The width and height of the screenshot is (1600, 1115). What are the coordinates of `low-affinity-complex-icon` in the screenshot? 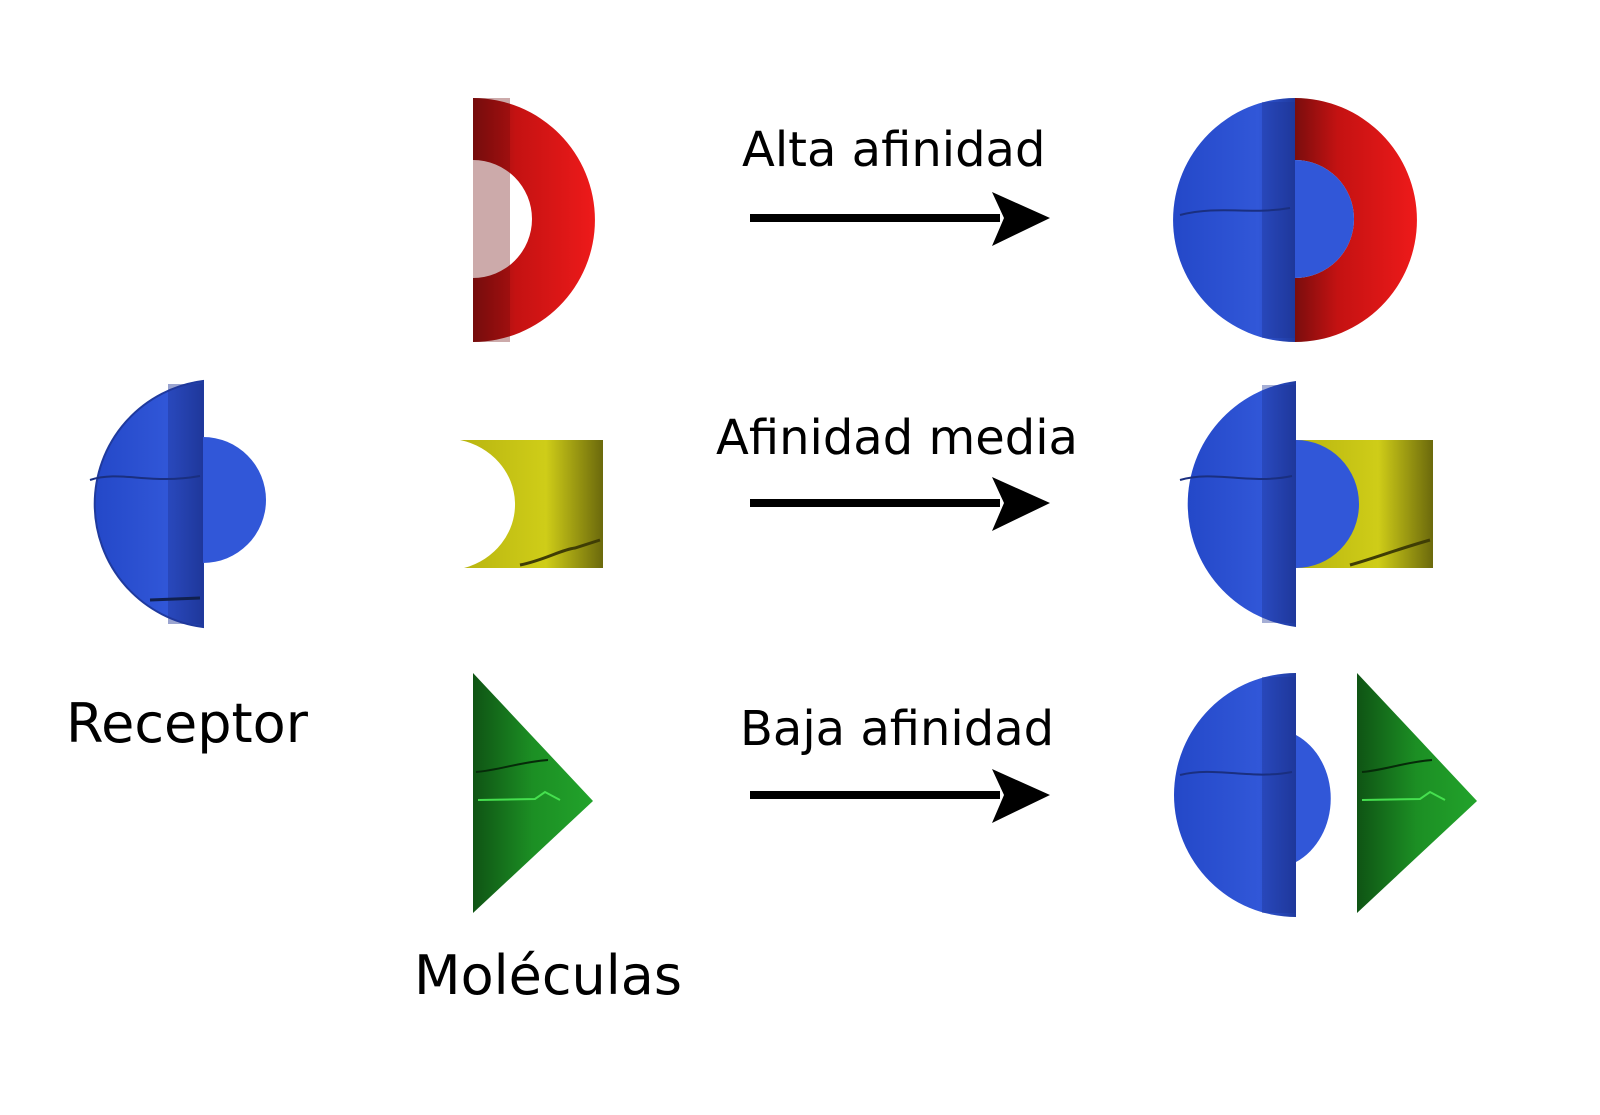 It's located at (1325, 795).